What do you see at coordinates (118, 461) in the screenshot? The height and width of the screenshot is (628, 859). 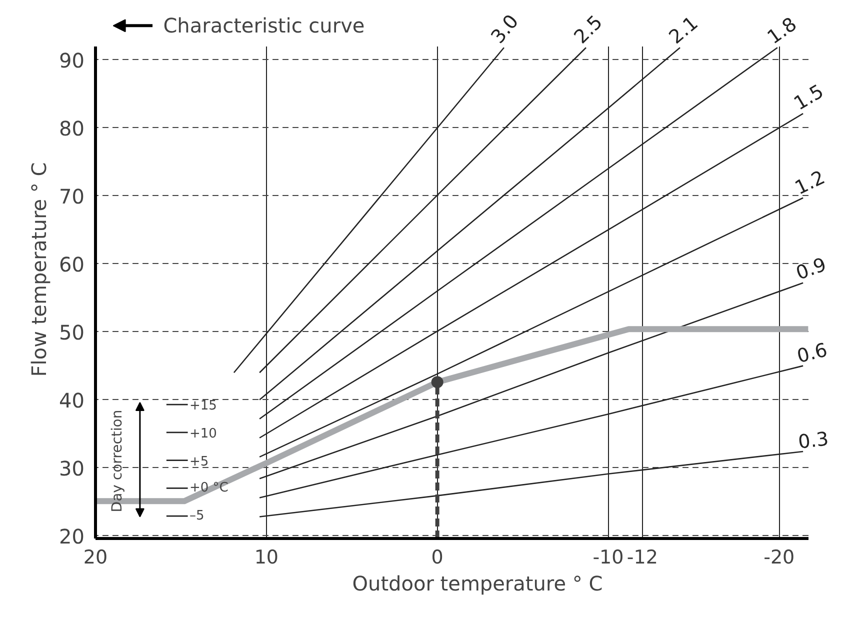 I see `annotation: Day correction` at bounding box center [118, 461].